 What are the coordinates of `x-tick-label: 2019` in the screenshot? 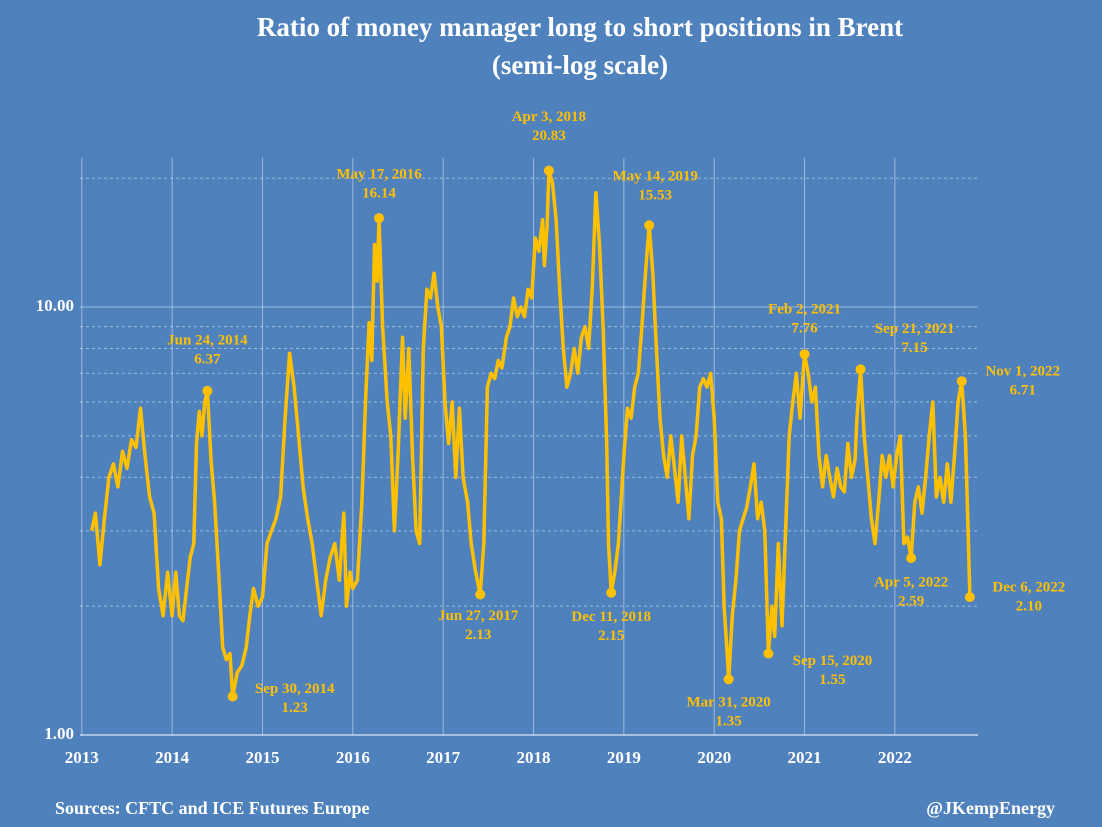 It's located at (624, 757).